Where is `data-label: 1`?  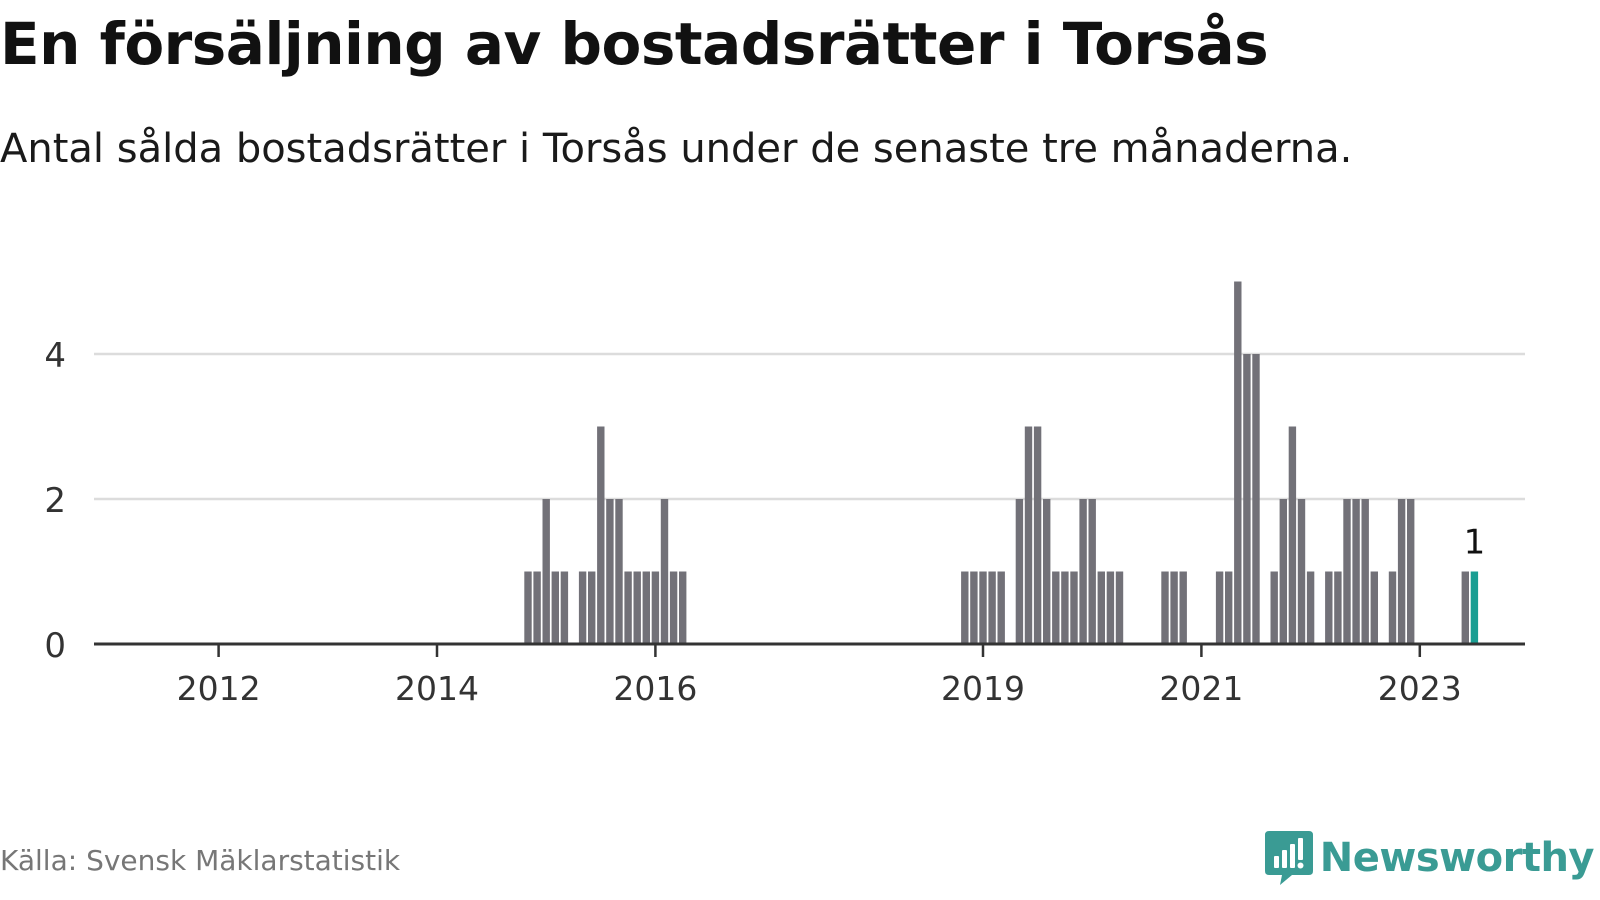
data-label: 1 is located at coordinates (1475, 543).